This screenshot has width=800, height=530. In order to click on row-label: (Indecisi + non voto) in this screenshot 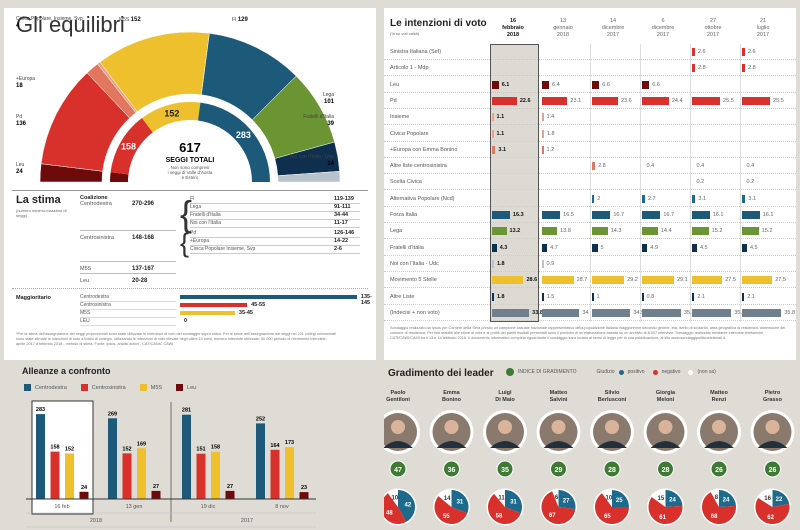, I will do `click(415, 312)`.